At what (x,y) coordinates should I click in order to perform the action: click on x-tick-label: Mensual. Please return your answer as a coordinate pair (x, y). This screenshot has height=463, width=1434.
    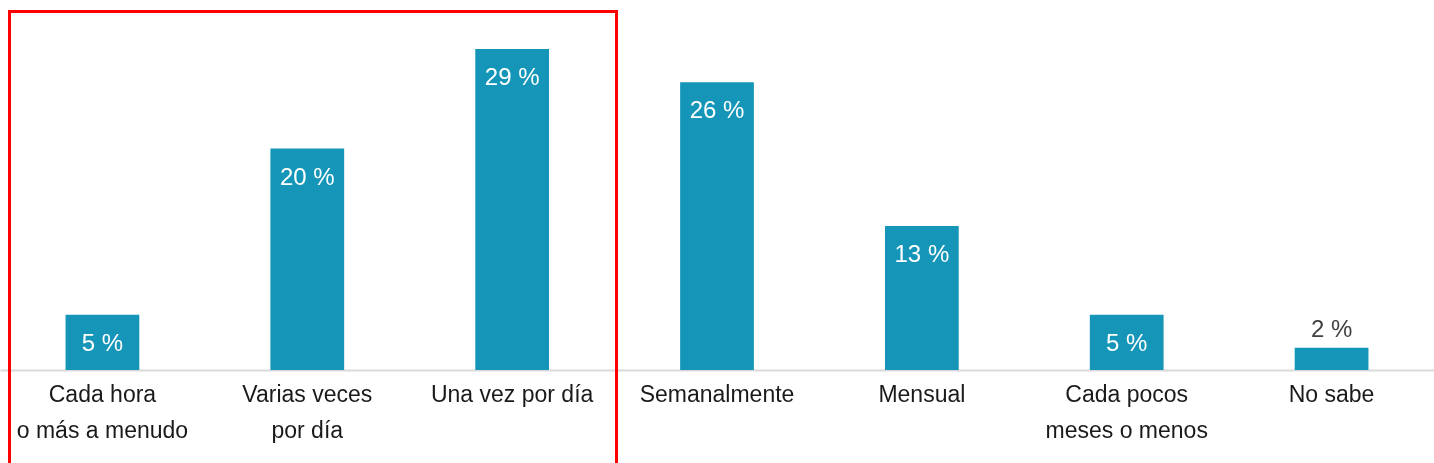
    Looking at the image, I should click on (922, 393).